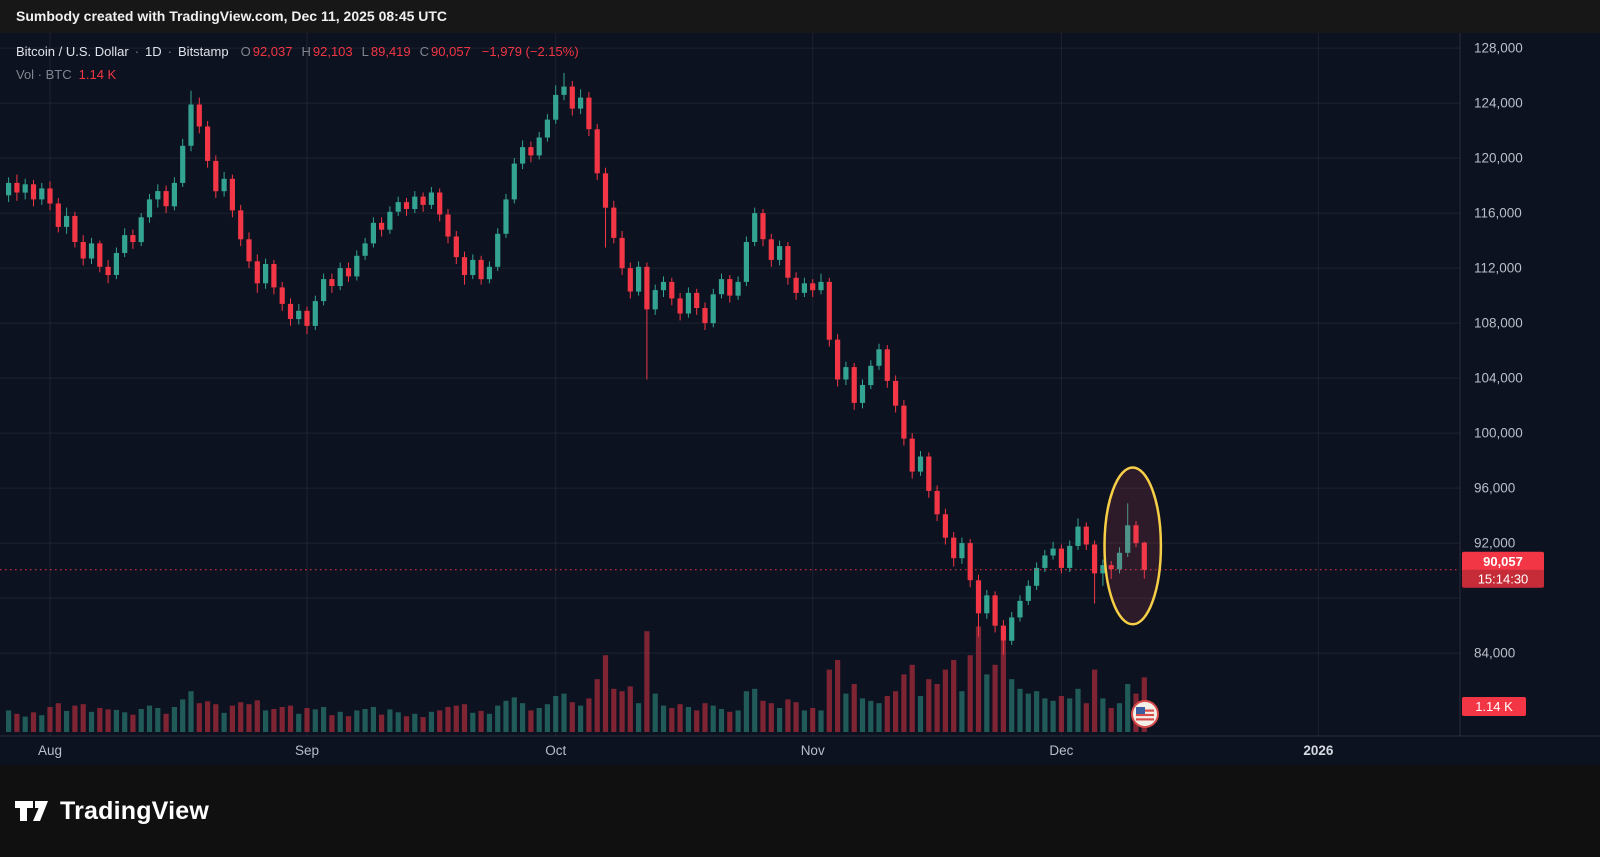  What do you see at coordinates (50, 750) in the screenshot?
I see `svg-text: Aug` at bounding box center [50, 750].